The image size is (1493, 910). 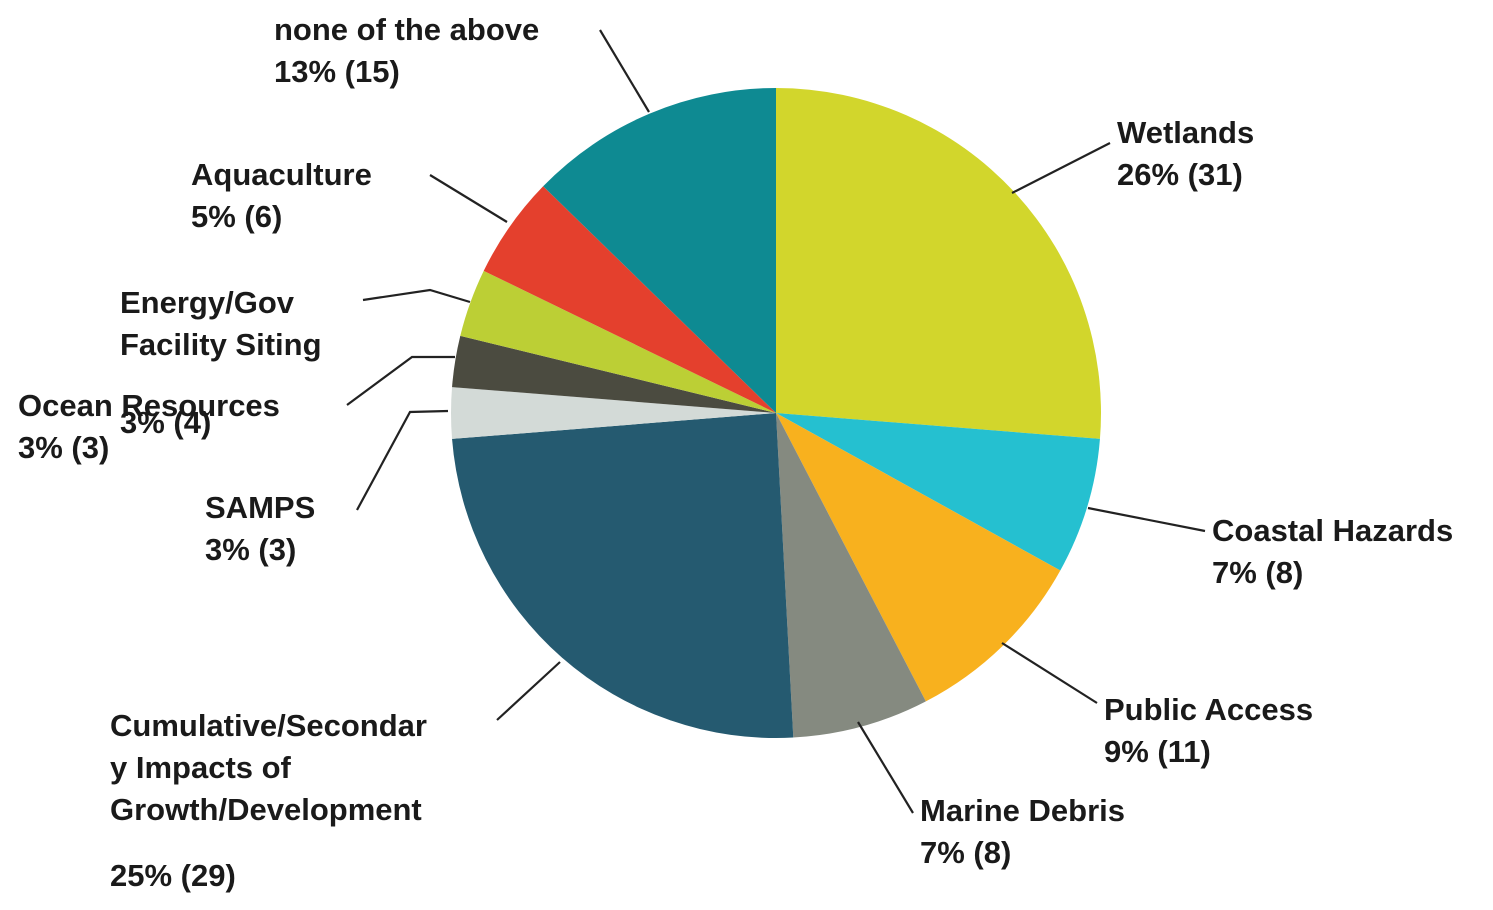 I want to click on slice-label-cumulative-secondar-line-1: Cumulative/Secondar, so click(x=268, y=725).